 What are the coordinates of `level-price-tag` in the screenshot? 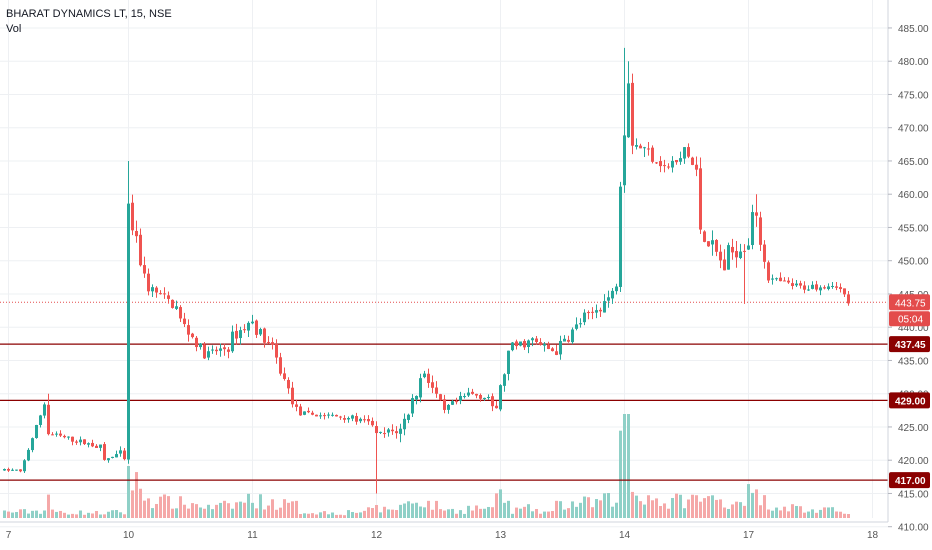 It's located at (909, 344).